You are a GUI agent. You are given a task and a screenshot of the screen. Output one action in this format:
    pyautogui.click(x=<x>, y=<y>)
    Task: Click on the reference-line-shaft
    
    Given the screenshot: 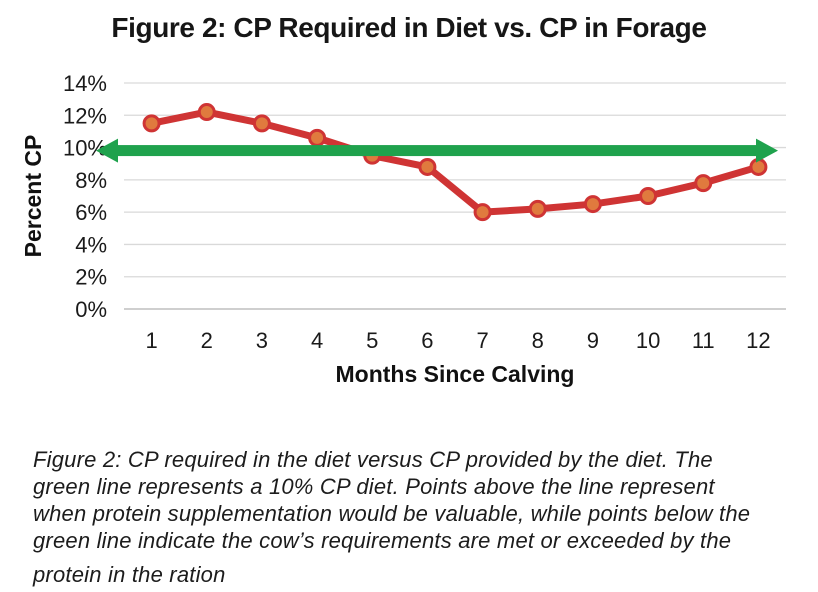 What is the action you would take?
    pyautogui.click(x=437, y=151)
    